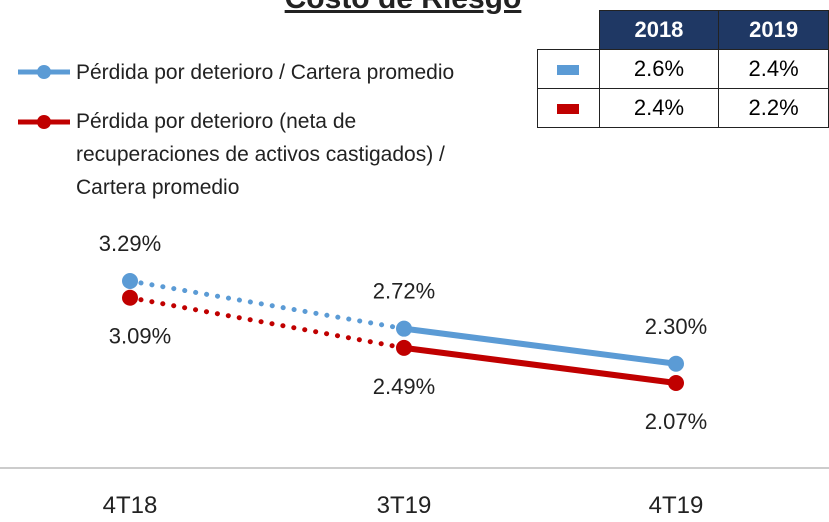 The height and width of the screenshot is (522, 829). Describe the element at coordinates (404, 291) in the screenshot. I see `data-label: 2.72%` at that location.